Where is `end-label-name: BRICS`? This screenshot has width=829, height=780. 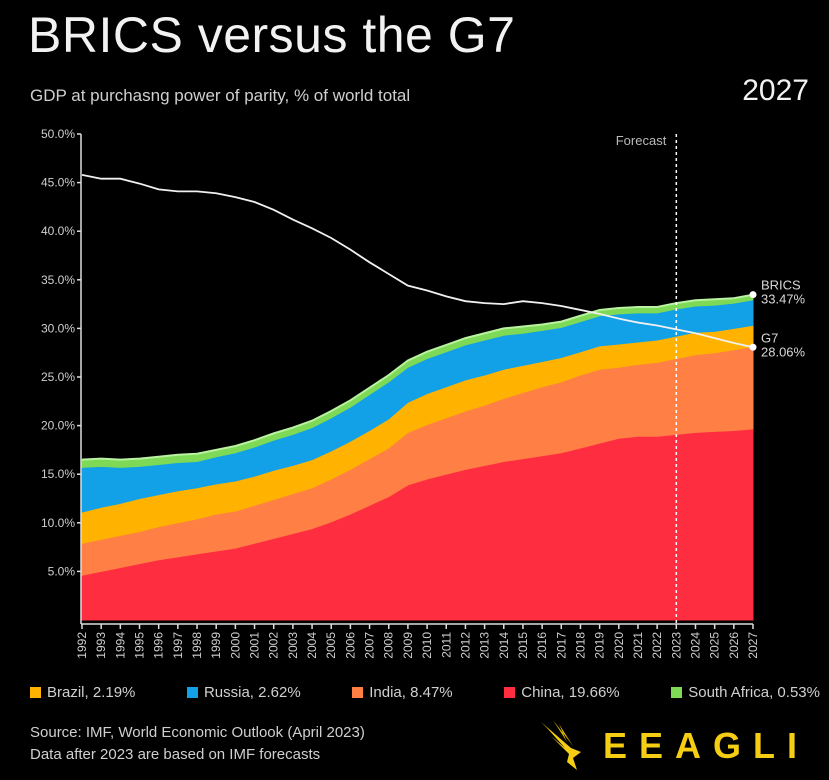
end-label-name: BRICS is located at coordinates (781, 285).